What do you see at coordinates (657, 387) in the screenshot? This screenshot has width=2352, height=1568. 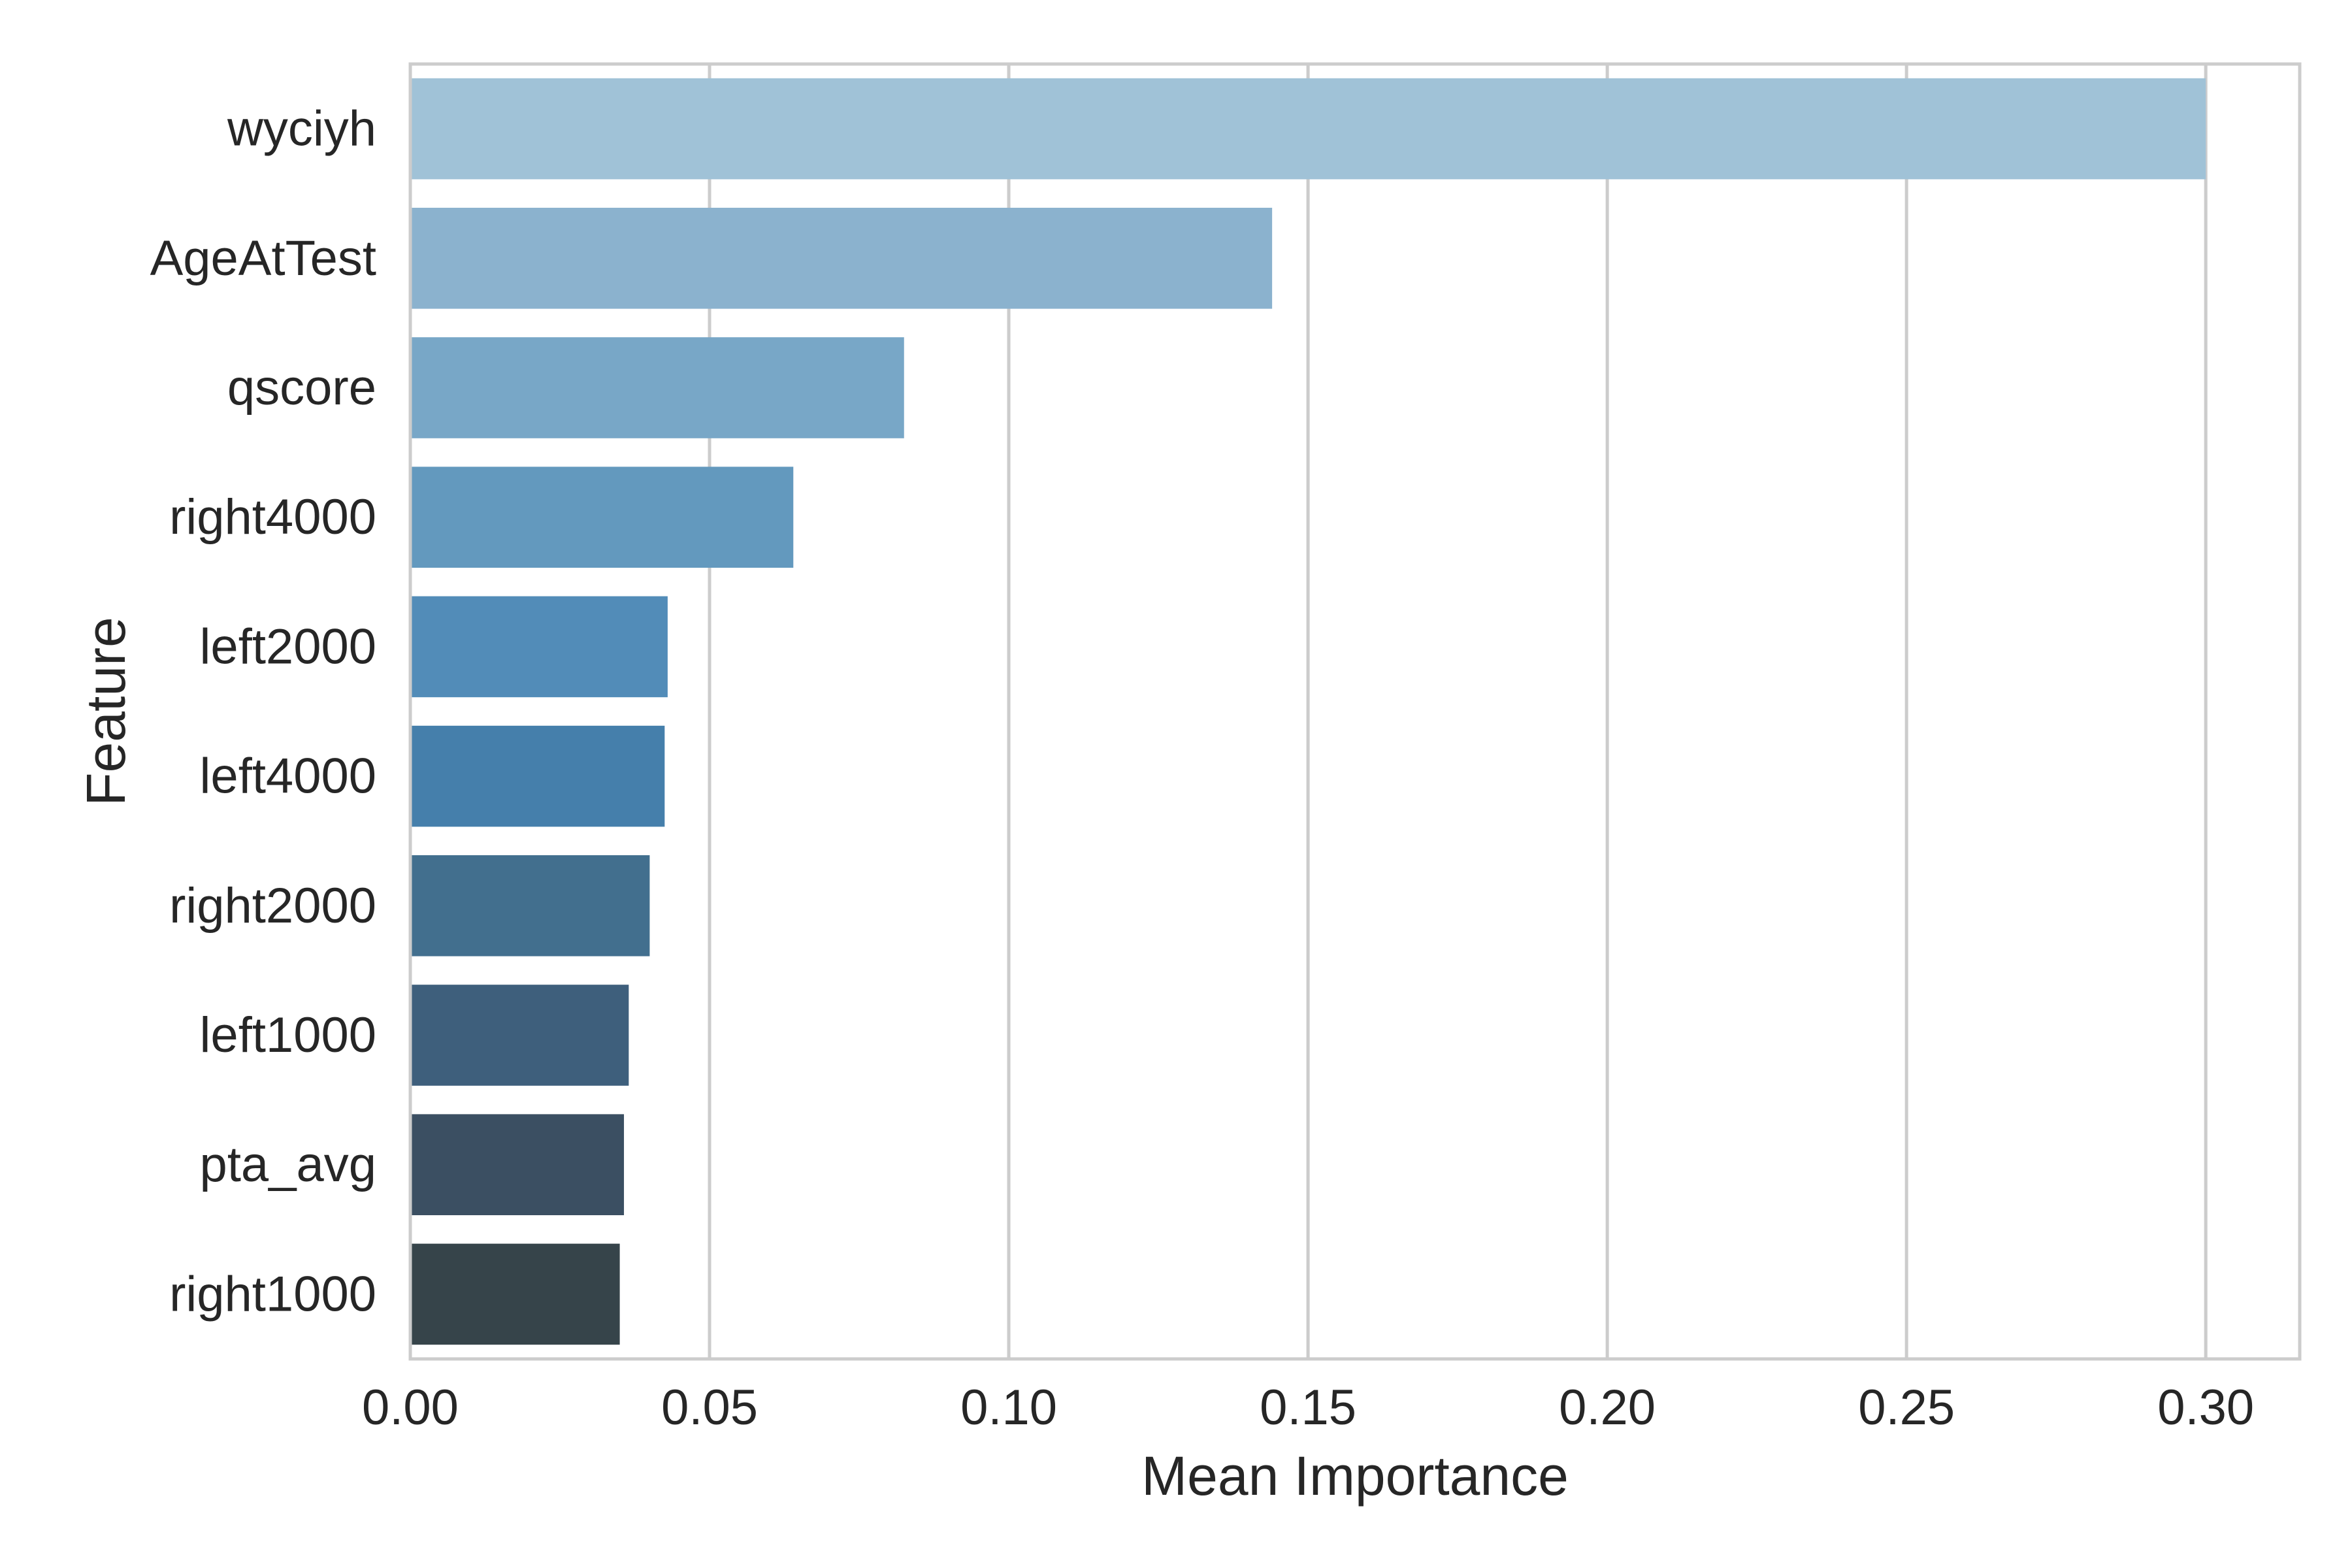 I see `bar-qscore` at bounding box center [657, 387].